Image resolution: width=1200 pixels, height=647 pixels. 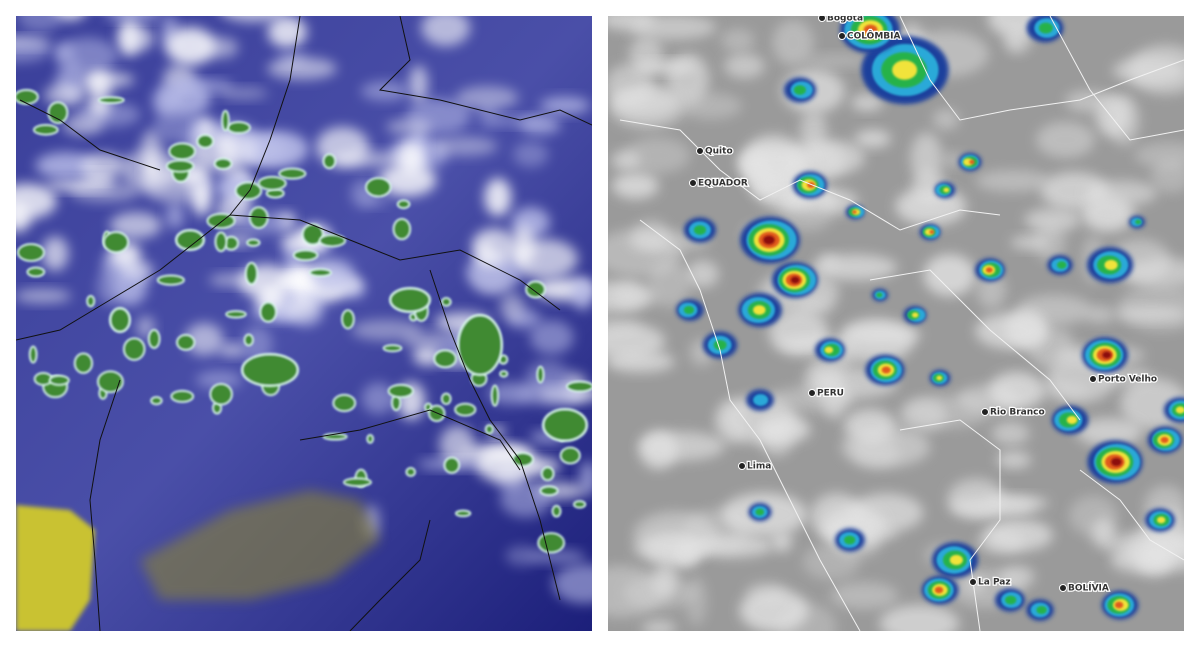 I want to click on place-label: BOLÍVIA, so click(x=1088, y=588).